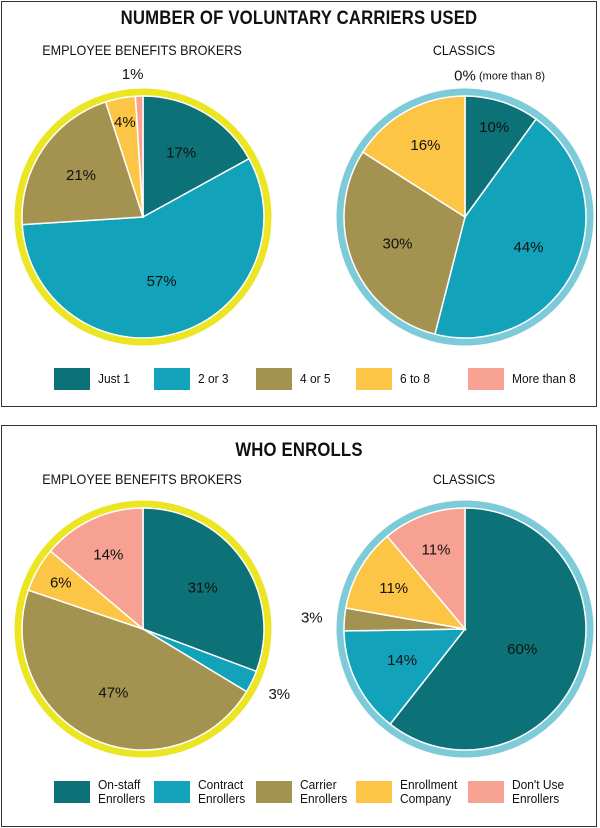 The image size is (600, 828). Describe the element at coordinates (72, 379) in the screenshot. I see `legend-swatch-just1` at that location.